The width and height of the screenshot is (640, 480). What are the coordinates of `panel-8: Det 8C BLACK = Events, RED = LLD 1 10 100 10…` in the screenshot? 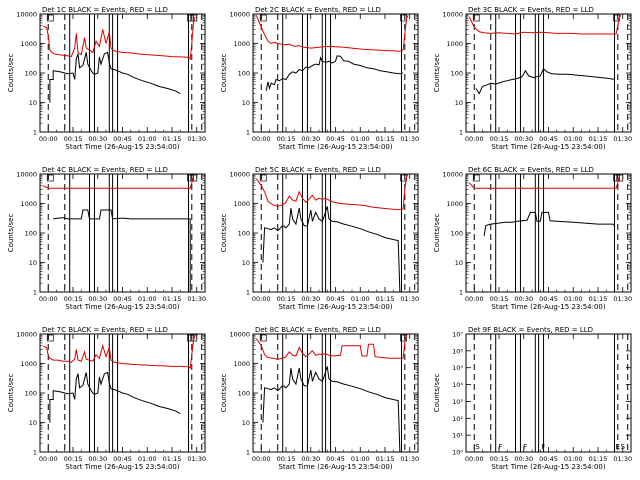 It's located at (319, 398).